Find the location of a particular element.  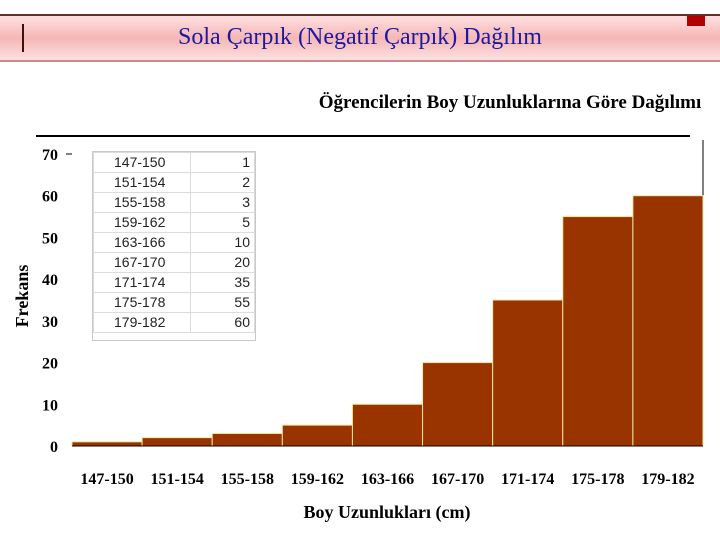

x-tick-label: 167-170 is located at coordinates (457, 479).